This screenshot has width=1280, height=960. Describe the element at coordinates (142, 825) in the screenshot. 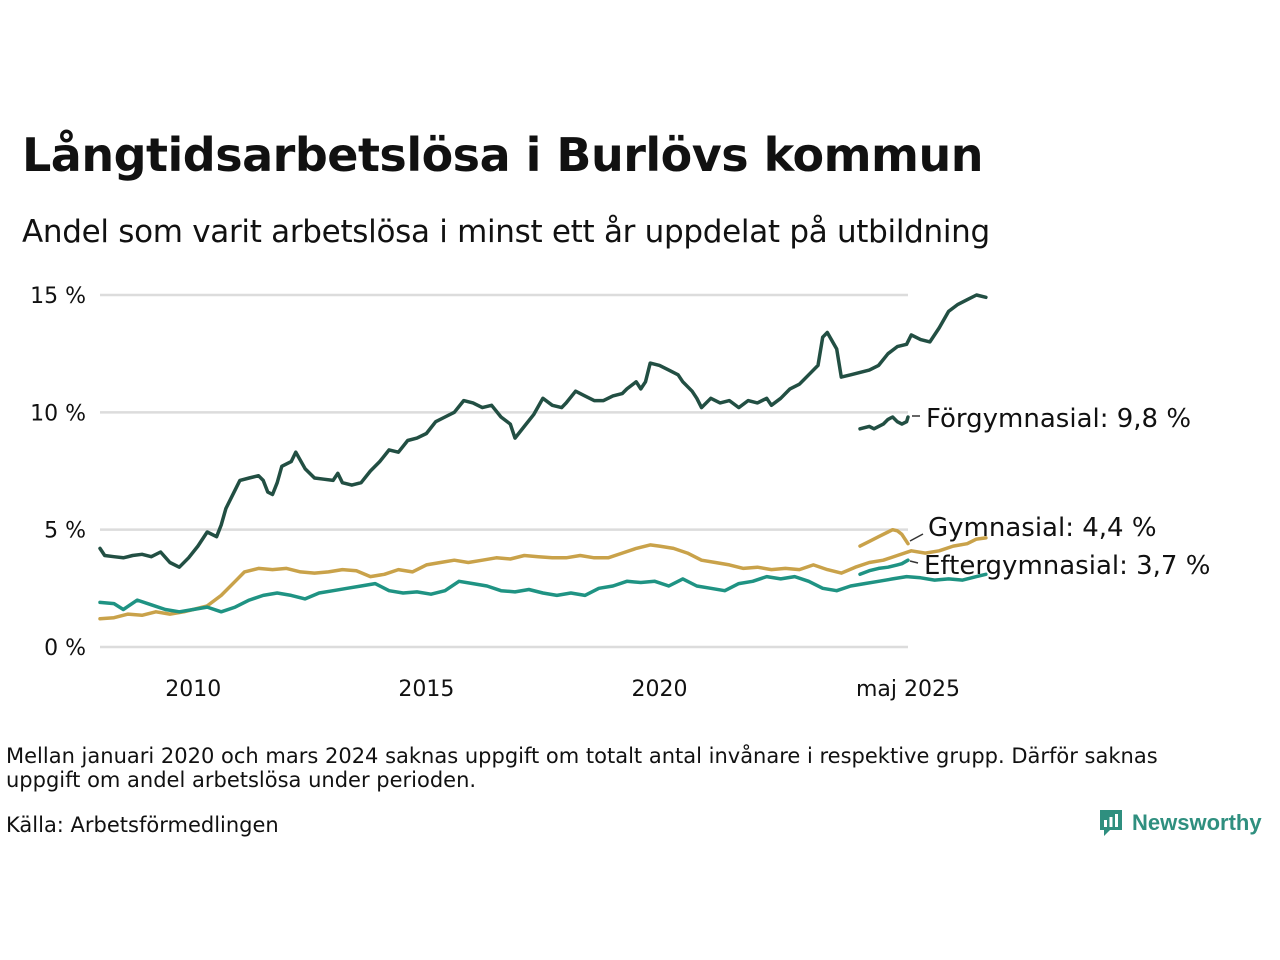

I see `source-text: Källa: Arbetsförmedlingen` at that location.